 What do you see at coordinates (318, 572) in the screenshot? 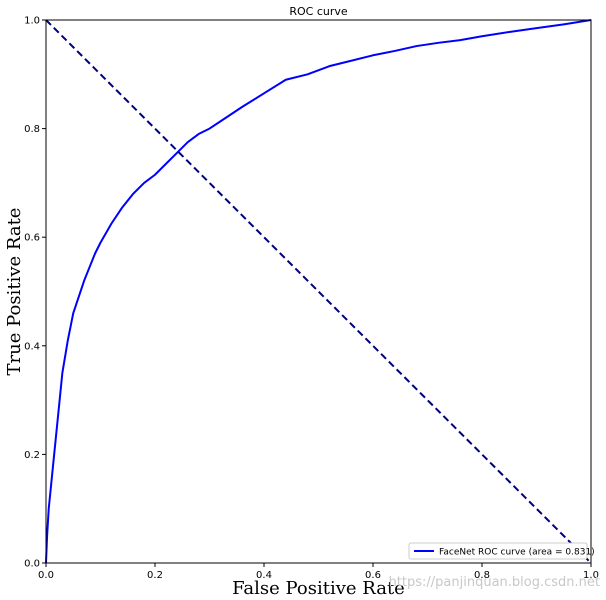
I see `x-ticks: 0.0 0.2 0.4 0.6 0.8 1.0` at bounding box center [318, 572].